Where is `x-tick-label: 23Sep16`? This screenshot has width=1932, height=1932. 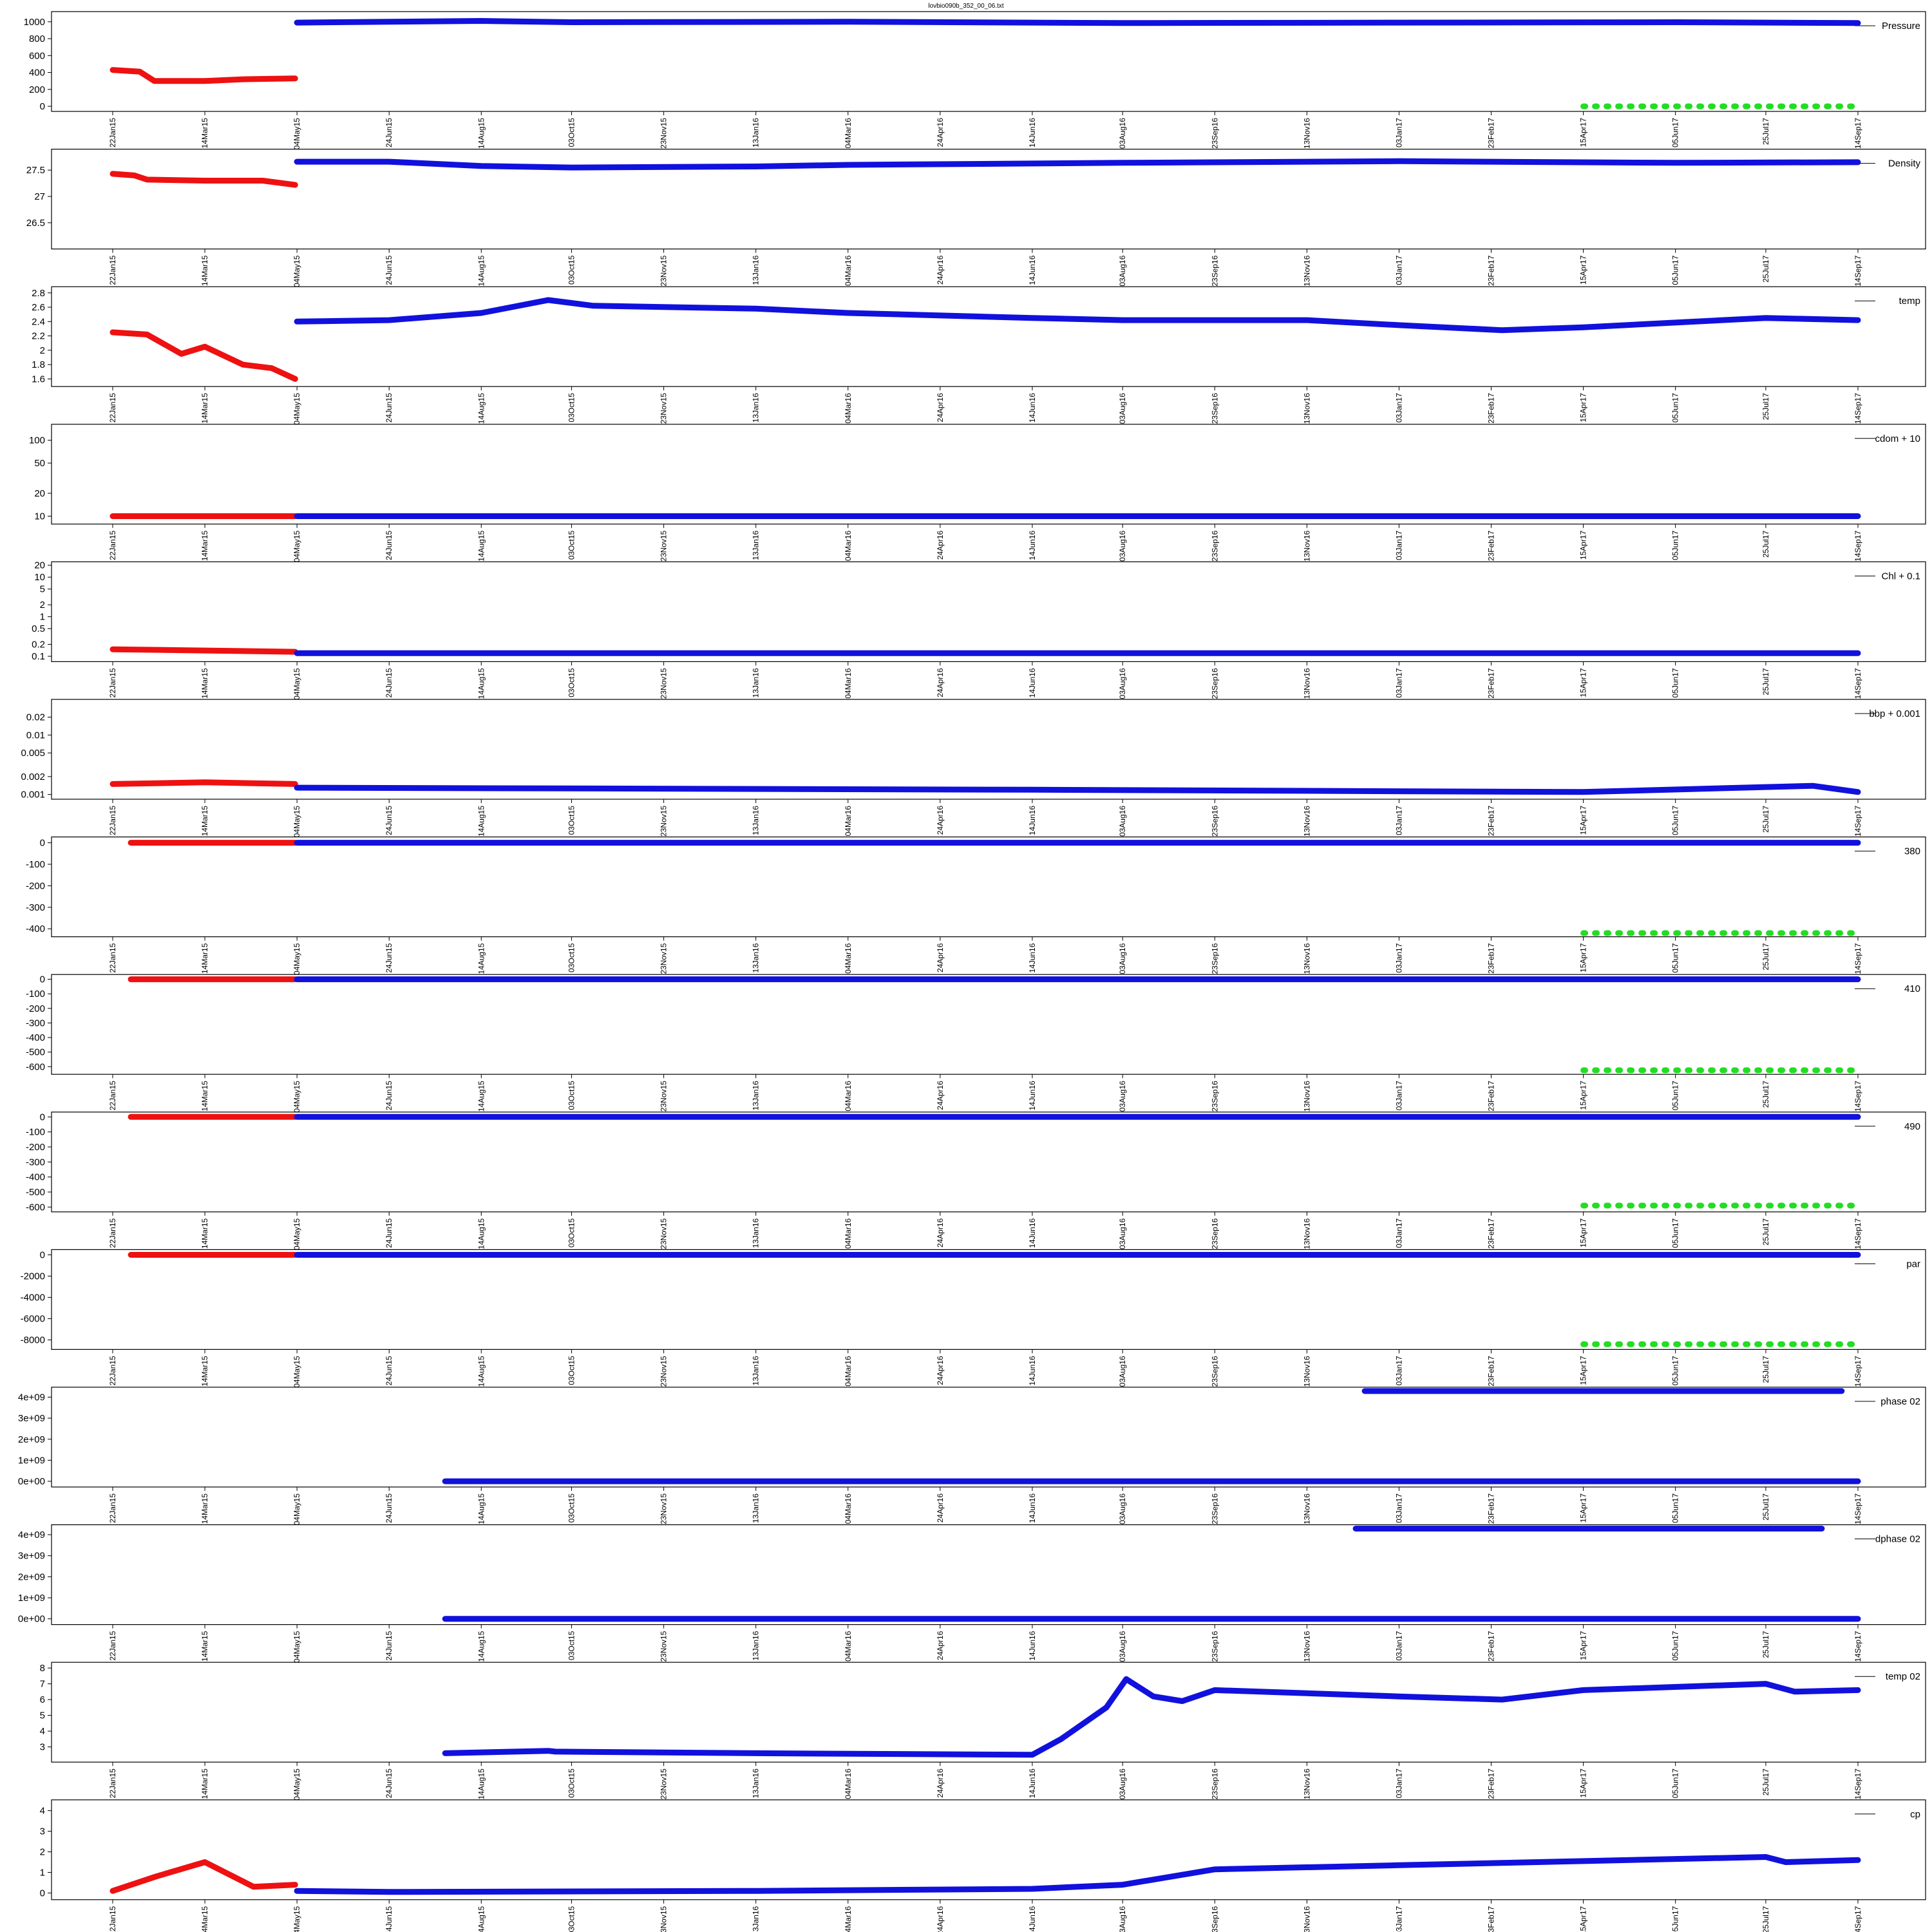 x-tick-label: 23Sep16 is located at coordinates (1214, 1372).